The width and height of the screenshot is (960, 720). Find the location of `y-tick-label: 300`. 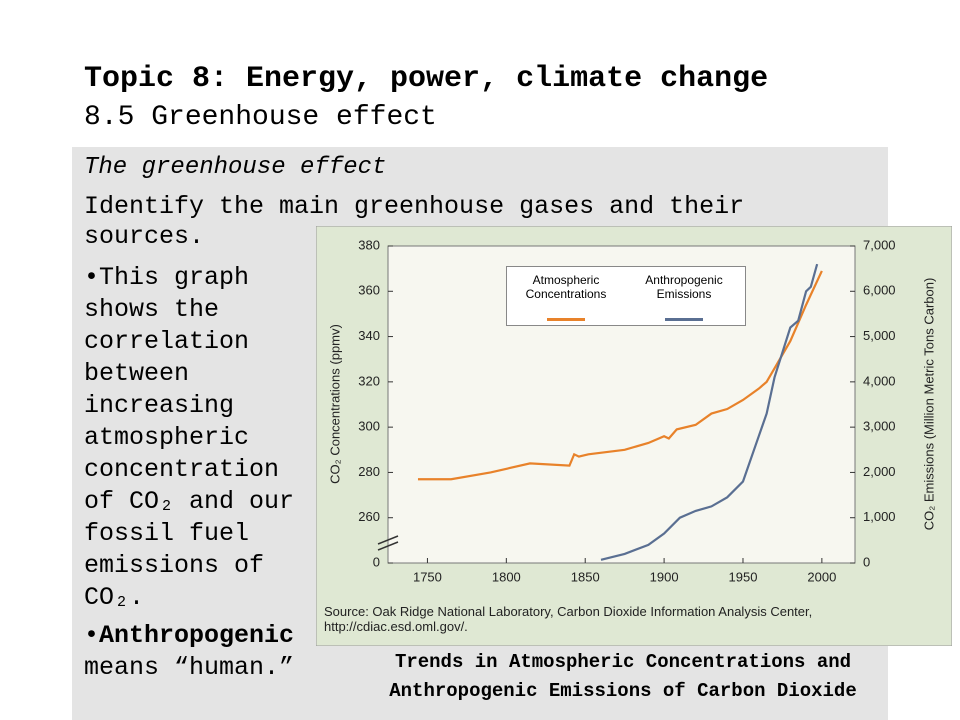

y-tick-label: 300 is located at coordinates (369, 426).